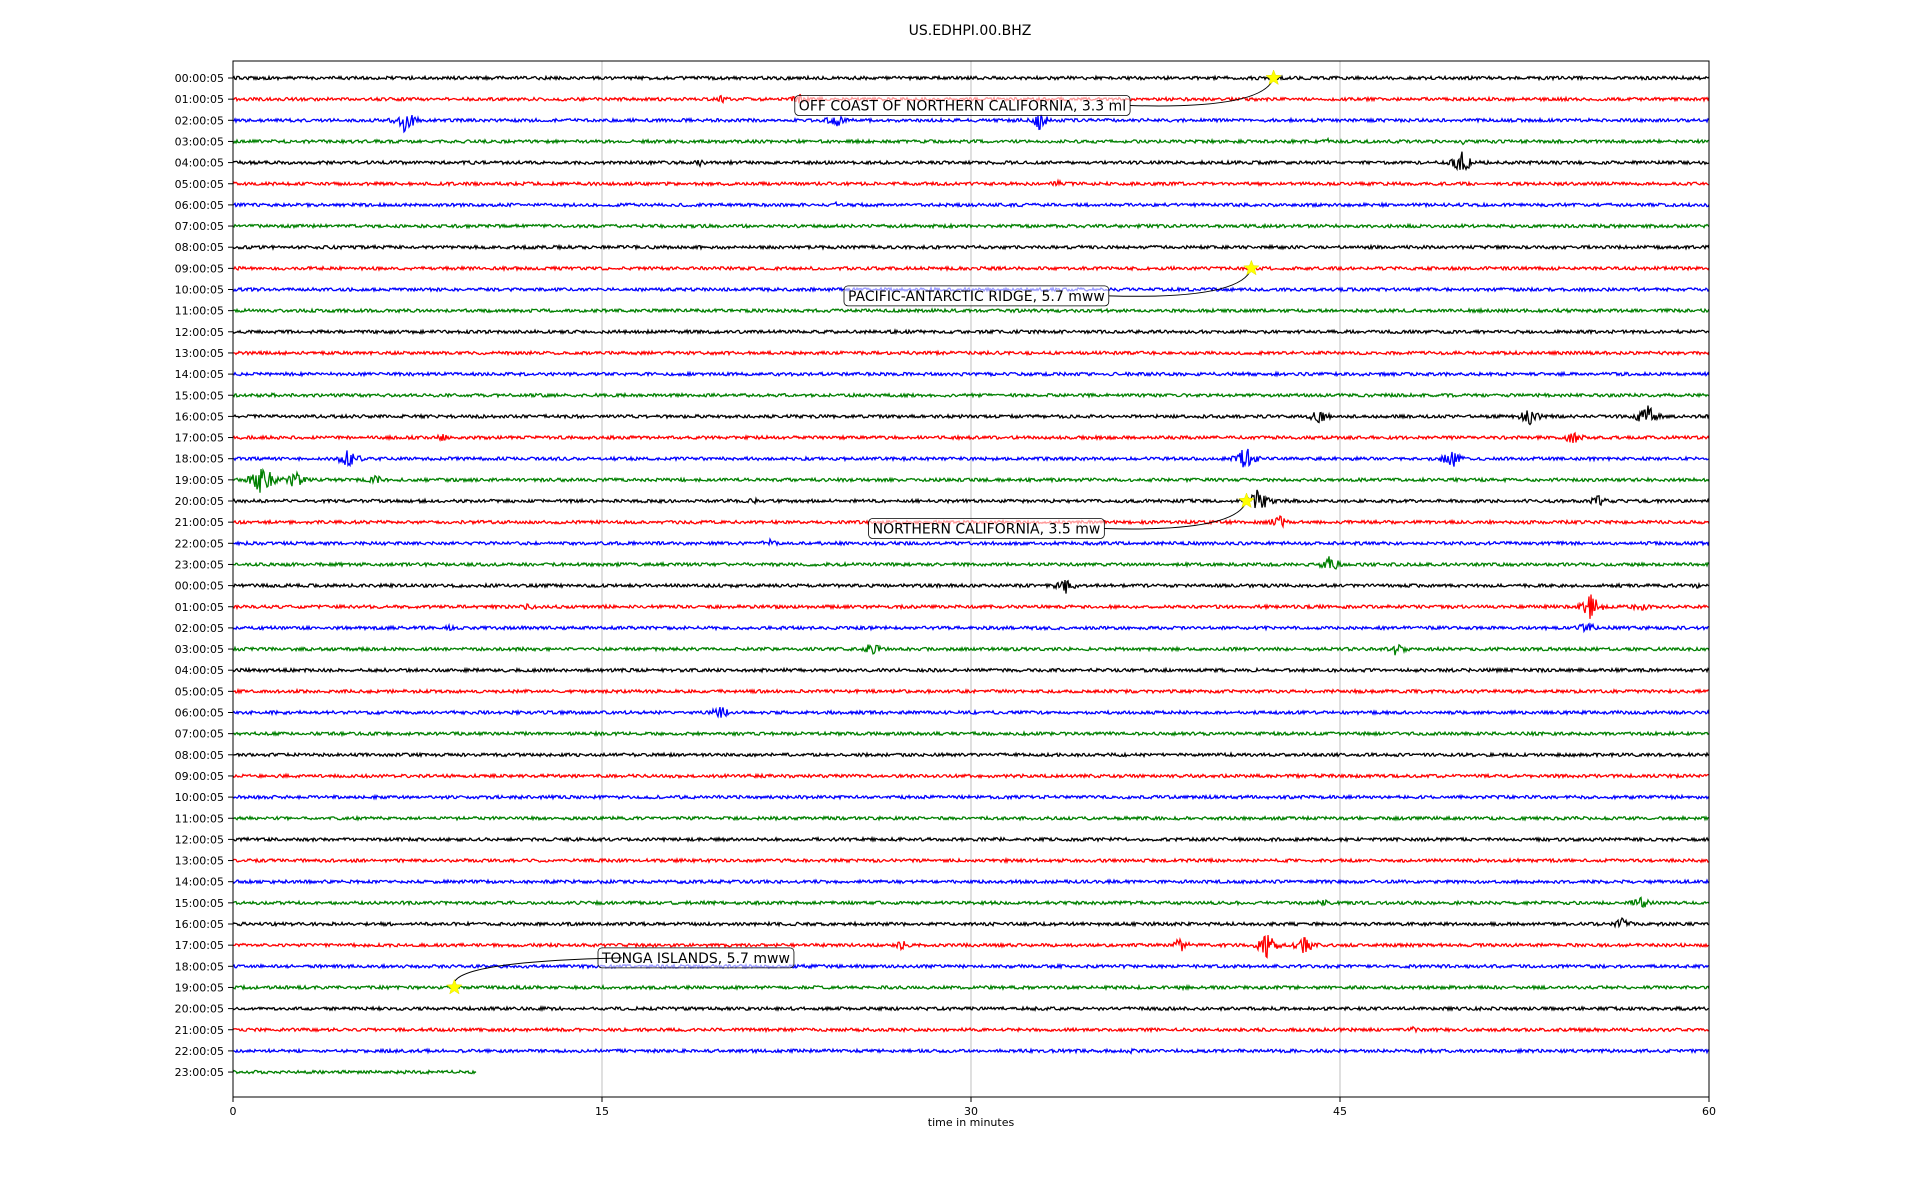 The image size is (1920, 1200). Describe the element at coordinates (199, 818) in the screenshot. I see `y-tick-label-35: 11:00:05` at that location.